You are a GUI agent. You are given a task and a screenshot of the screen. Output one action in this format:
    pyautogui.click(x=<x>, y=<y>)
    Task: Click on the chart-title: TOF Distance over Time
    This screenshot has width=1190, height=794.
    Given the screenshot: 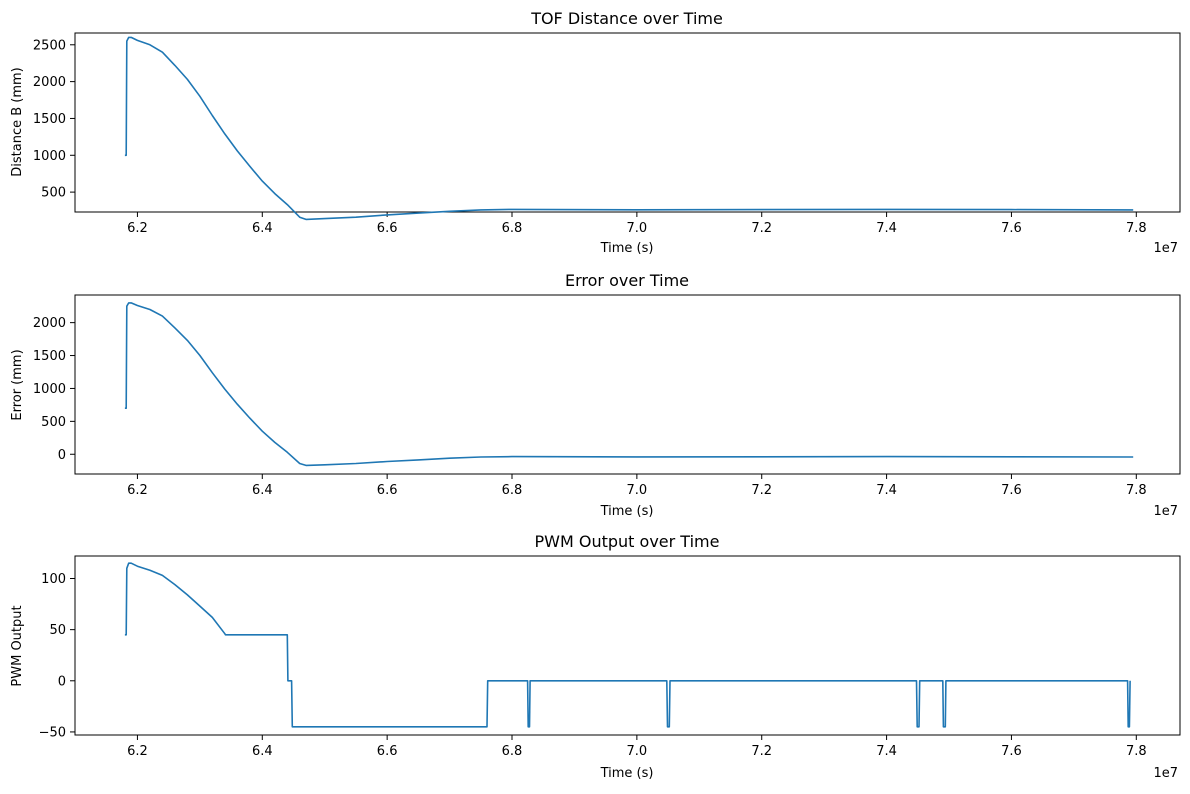 What is the action you would take?
    pyautogui.click(x=626, y=18)
    